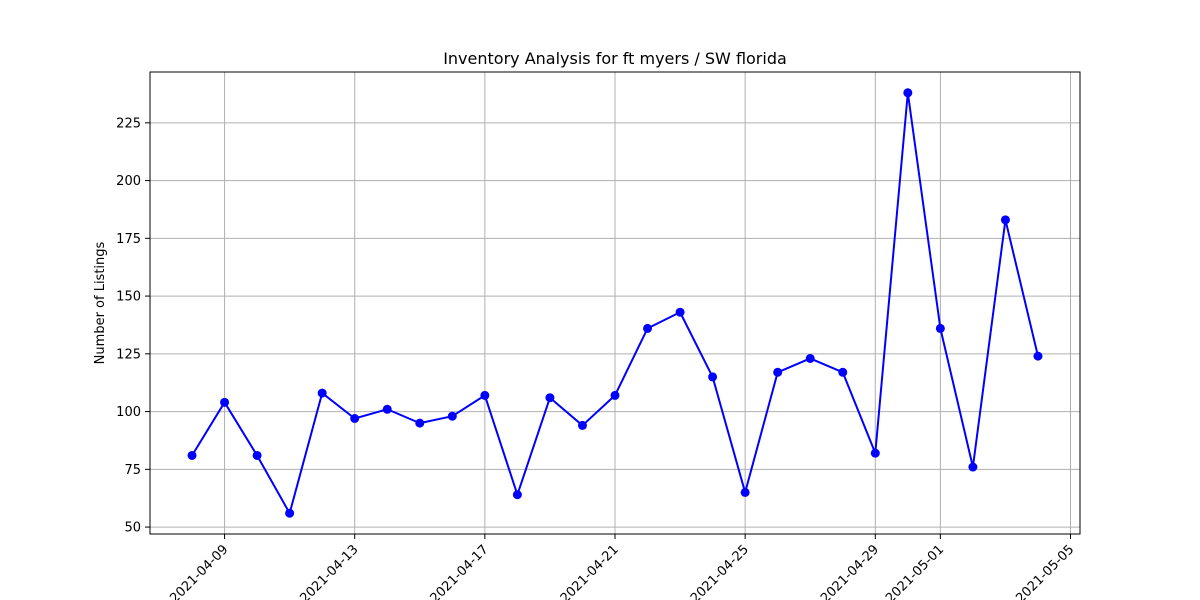 The width and height of the screenshot is (1200, 600). I want to click on x-tick-label: 2021-05-05, so click(1045, 571).